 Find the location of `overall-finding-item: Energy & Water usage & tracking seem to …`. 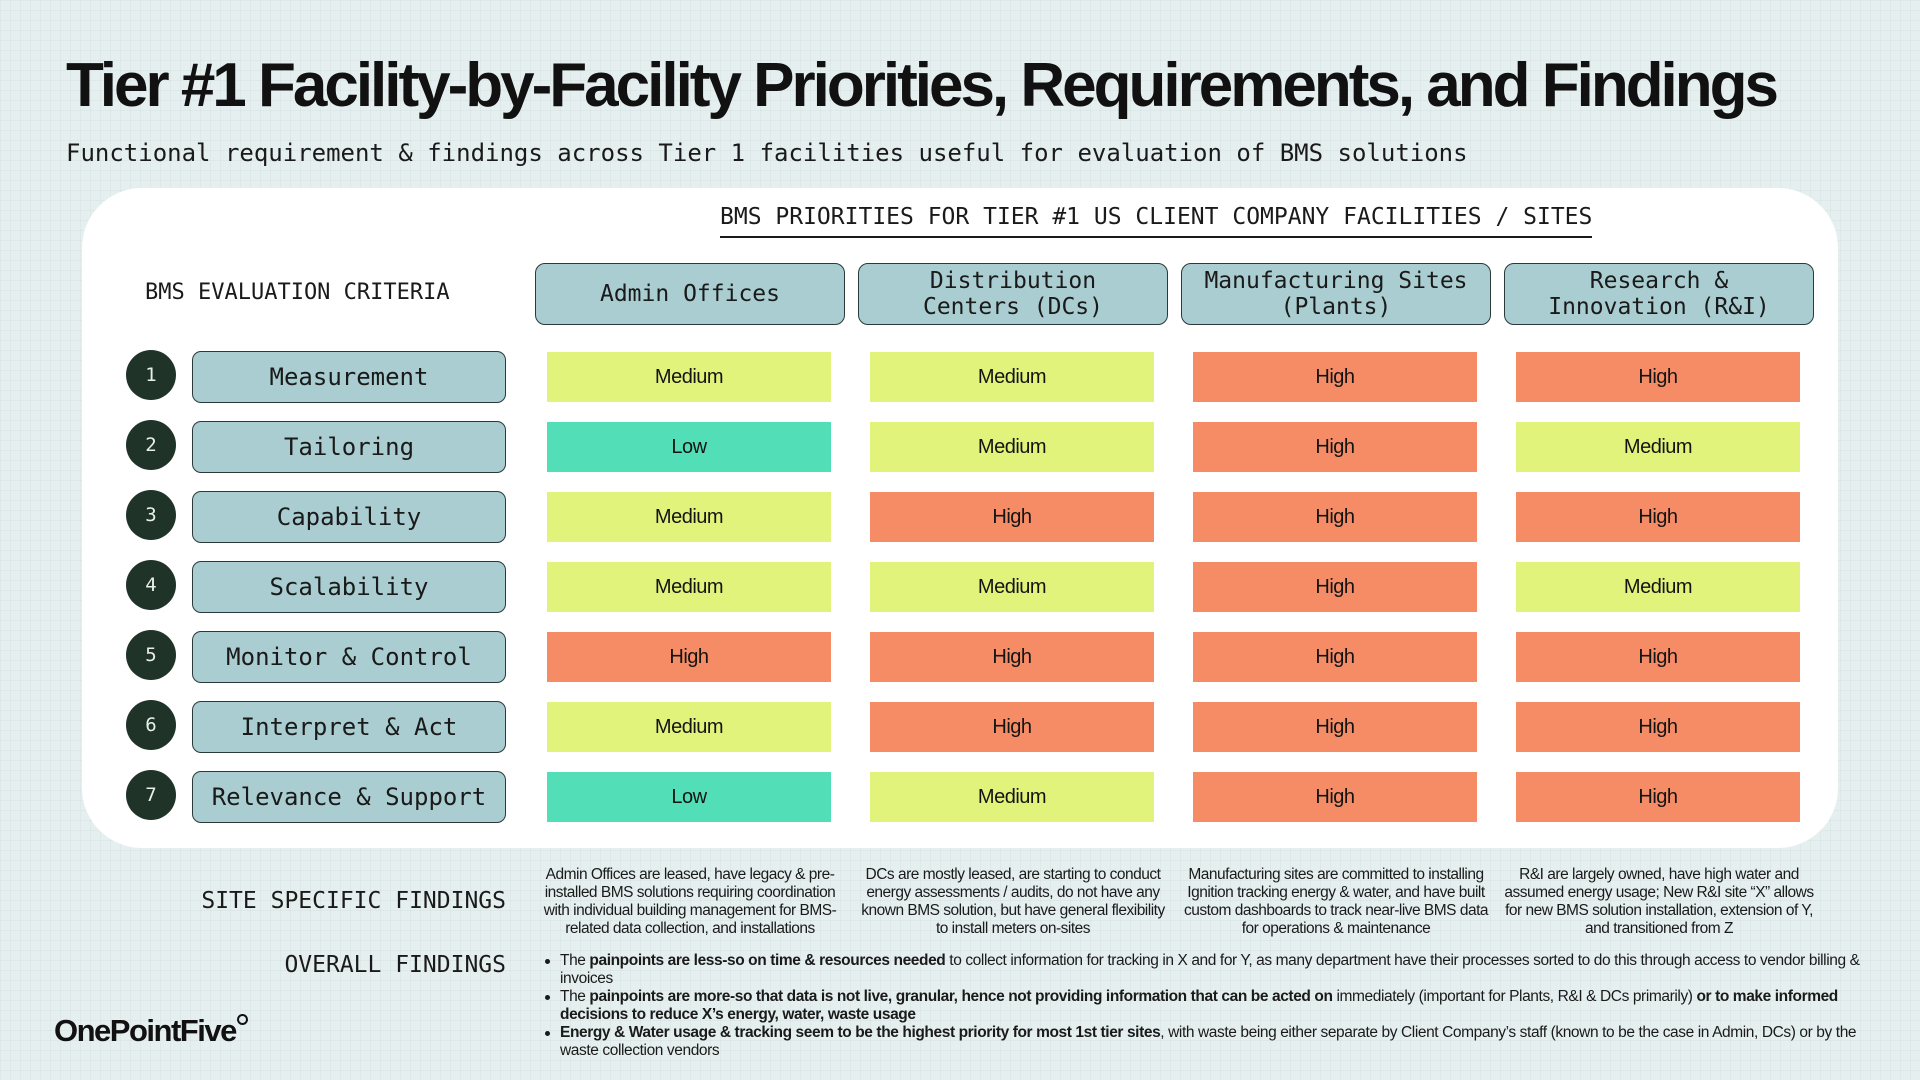

overall-finding-item: Energy & Water usage & tracking seem to … is located at coordinates (1218, 1042).